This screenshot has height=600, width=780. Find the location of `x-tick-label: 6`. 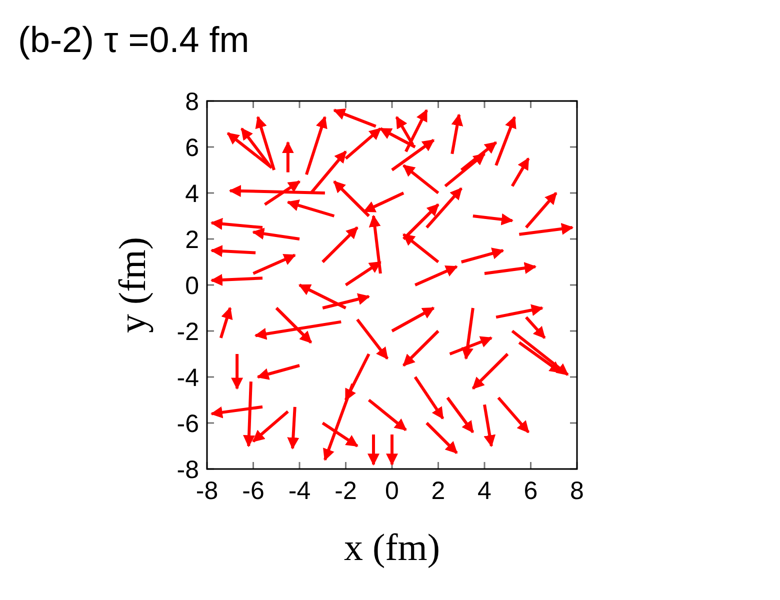

x-tick-label: 6 is located at coordinates (531, 491).